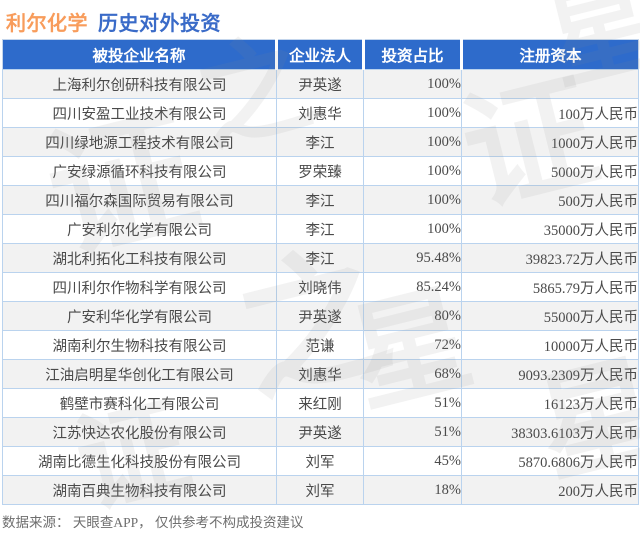  What do you see at coordinates (139, 113) in the screenshot?
I see `cell-company: 四川安盈工业技术有限公司` at bounding box center [139, 113].